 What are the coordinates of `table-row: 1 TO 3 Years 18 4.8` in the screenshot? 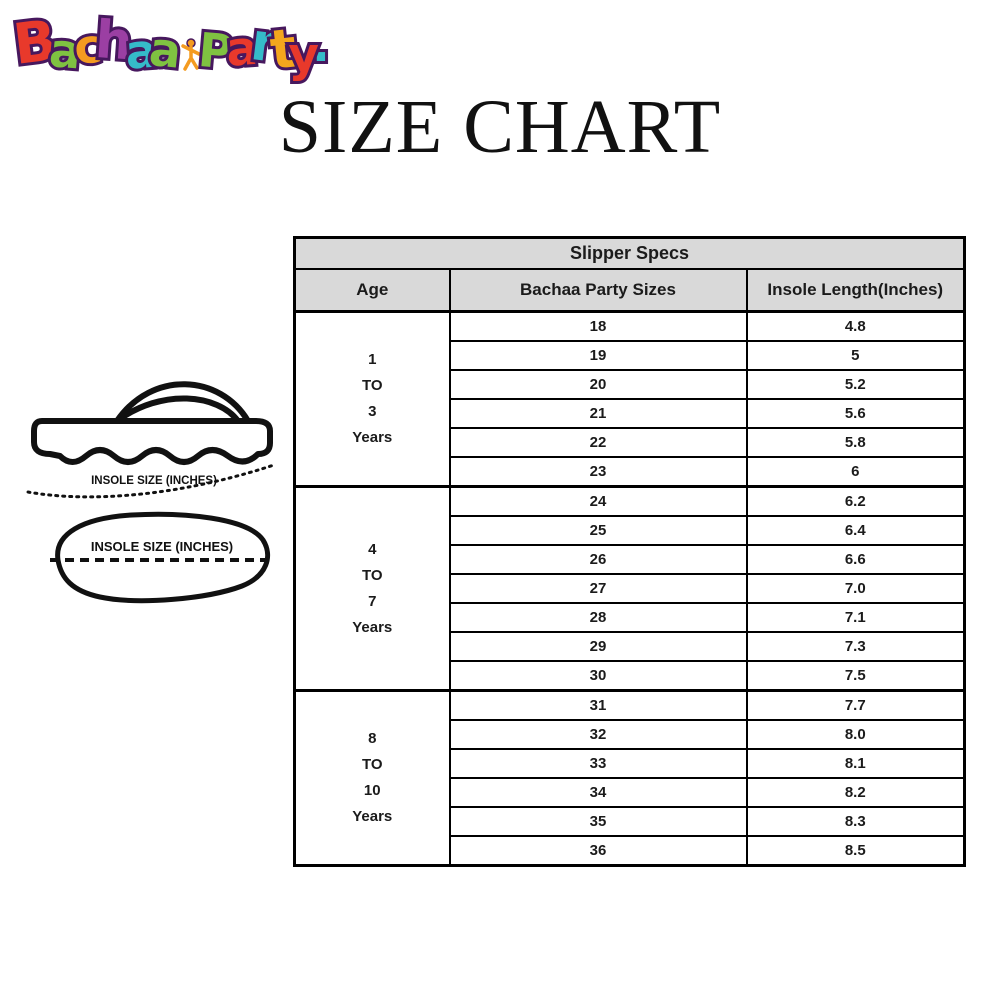 It's located at (629, 399).